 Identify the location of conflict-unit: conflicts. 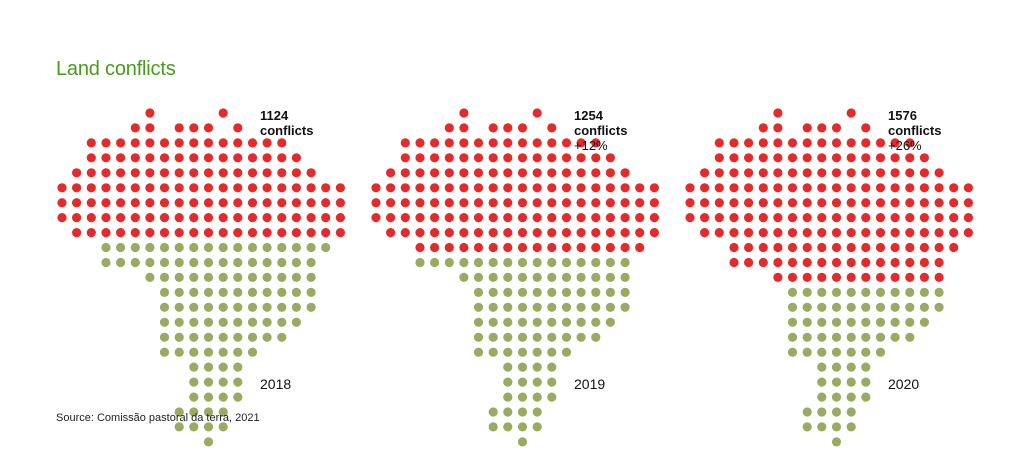
(915, 130).